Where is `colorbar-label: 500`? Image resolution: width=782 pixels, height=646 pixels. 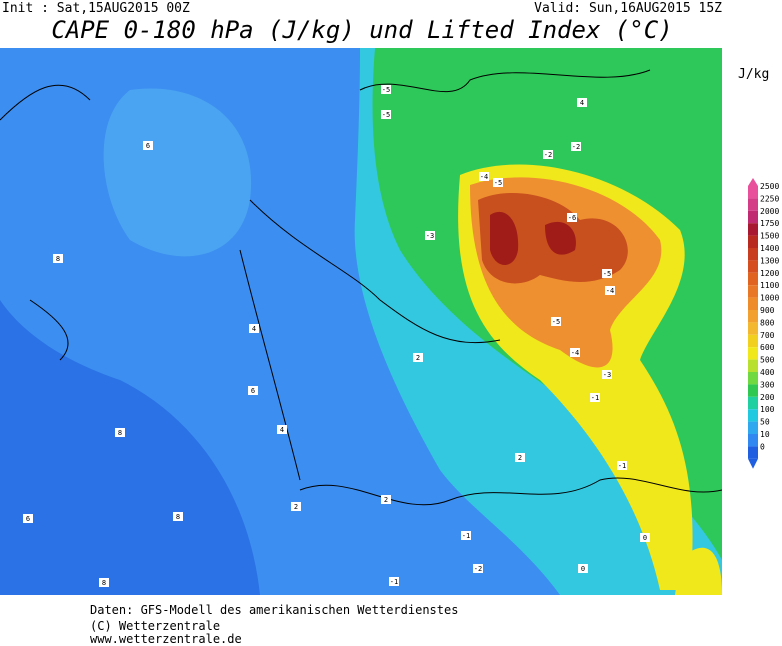
colorbar-label: 500 is located at coordinates (767, 360).